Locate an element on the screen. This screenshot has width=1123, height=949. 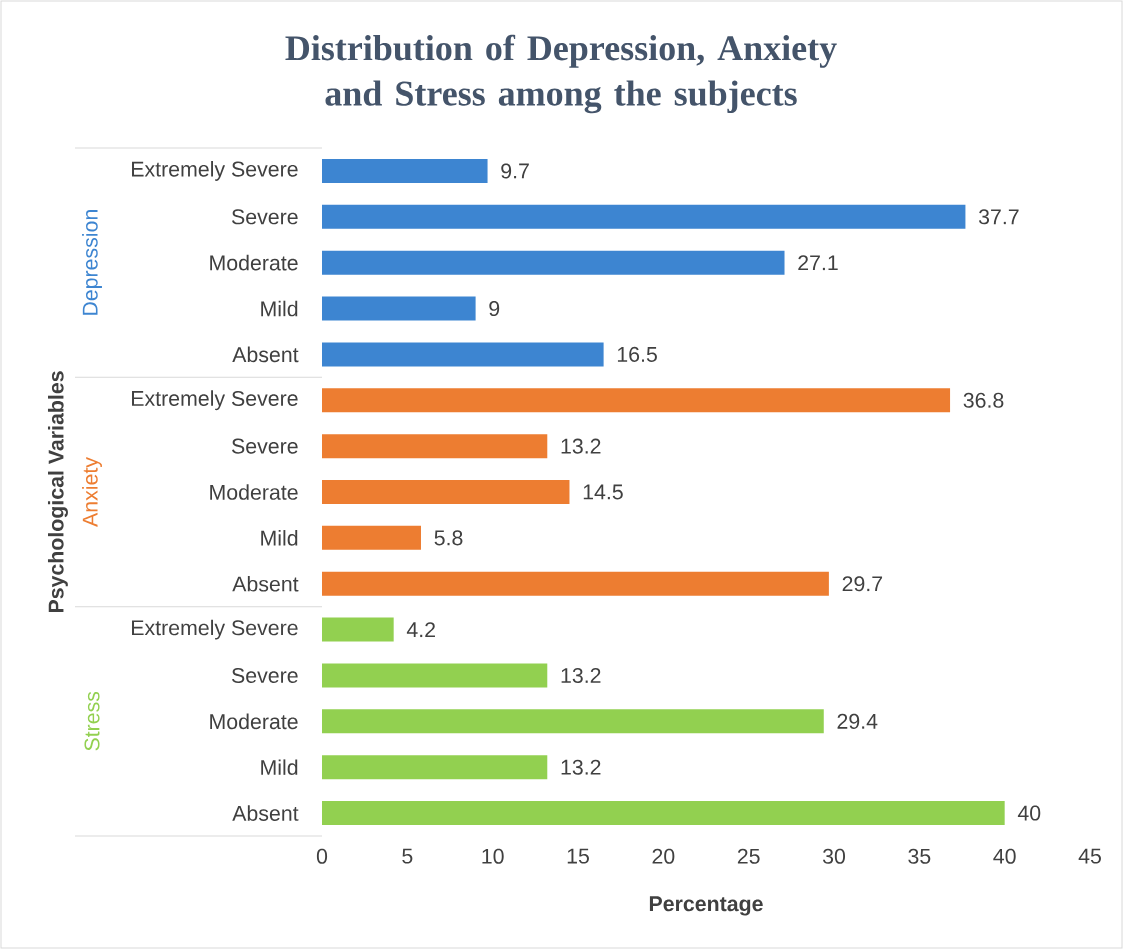
data-label: 29.7 is located at coordinates (862, 584).